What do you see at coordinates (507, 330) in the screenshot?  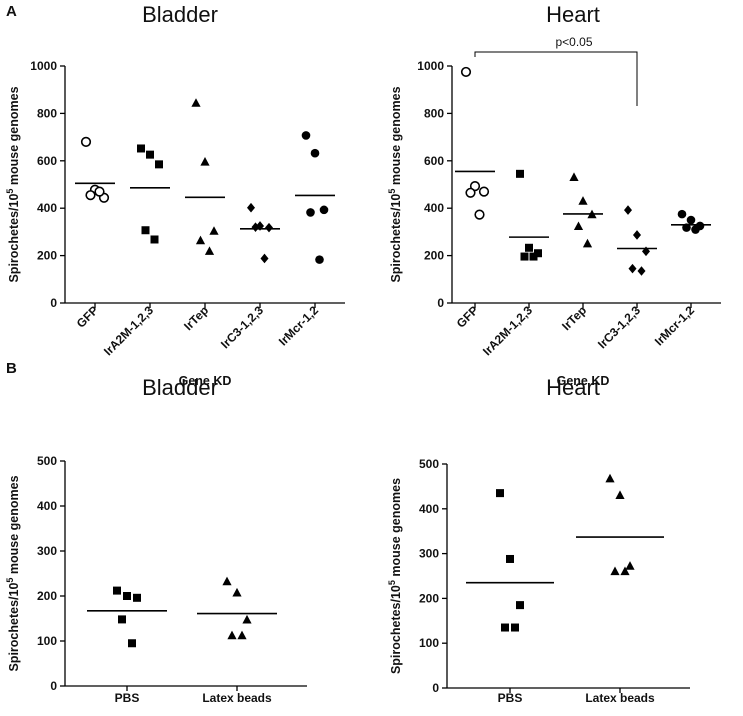 I see `category-label-ira2m-1-2-3: IrA2M-1,2,3` at bounding box center [507, 330].